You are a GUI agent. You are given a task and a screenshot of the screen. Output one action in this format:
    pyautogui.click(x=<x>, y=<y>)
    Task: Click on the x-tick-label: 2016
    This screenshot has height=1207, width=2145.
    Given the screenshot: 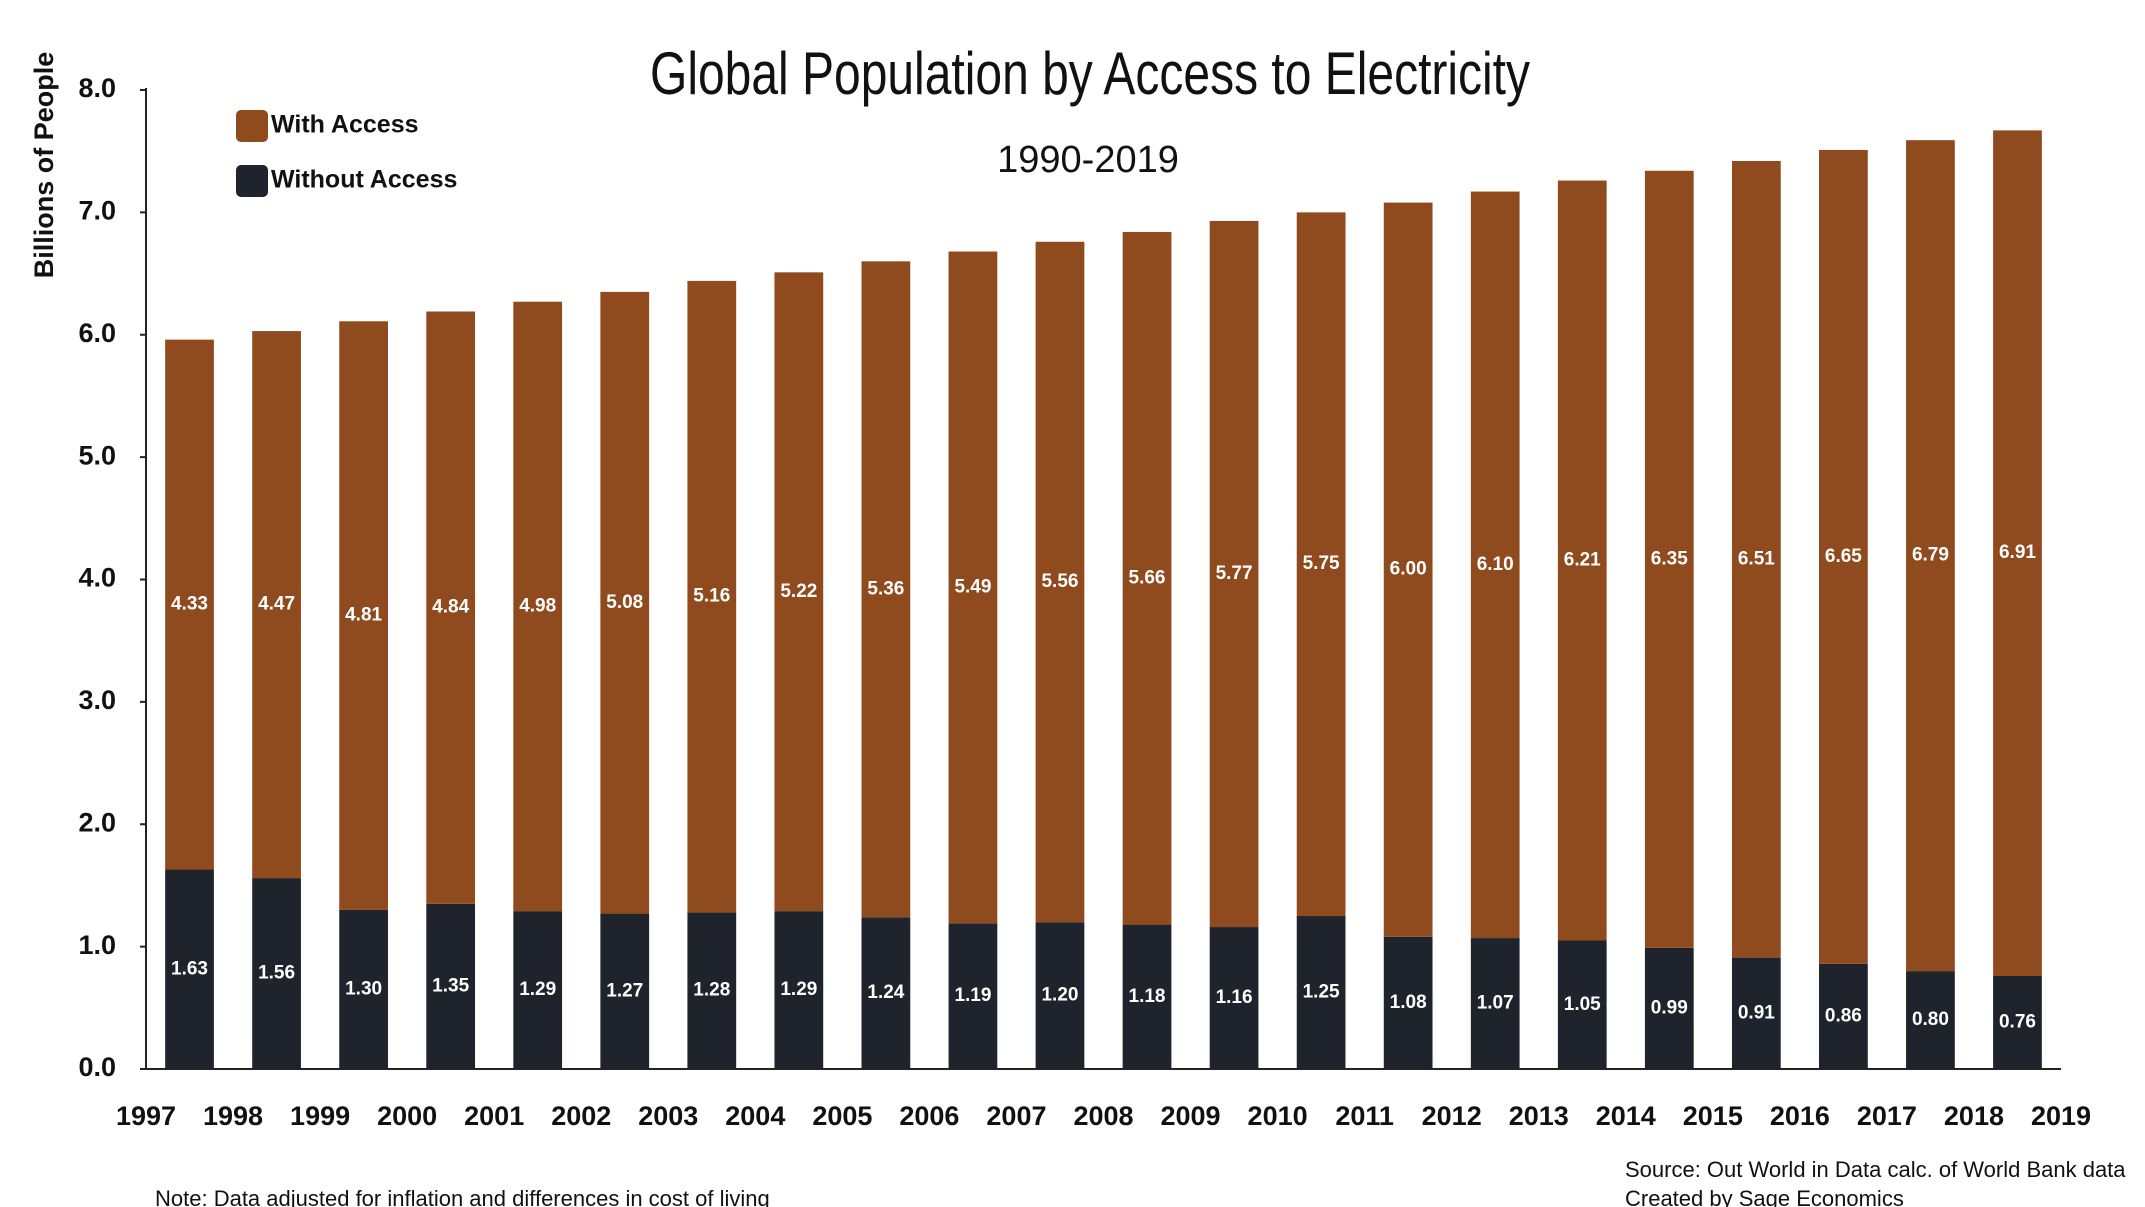 What is the action you would take?
    pyautogui.click(x=1800, y=1116)
    